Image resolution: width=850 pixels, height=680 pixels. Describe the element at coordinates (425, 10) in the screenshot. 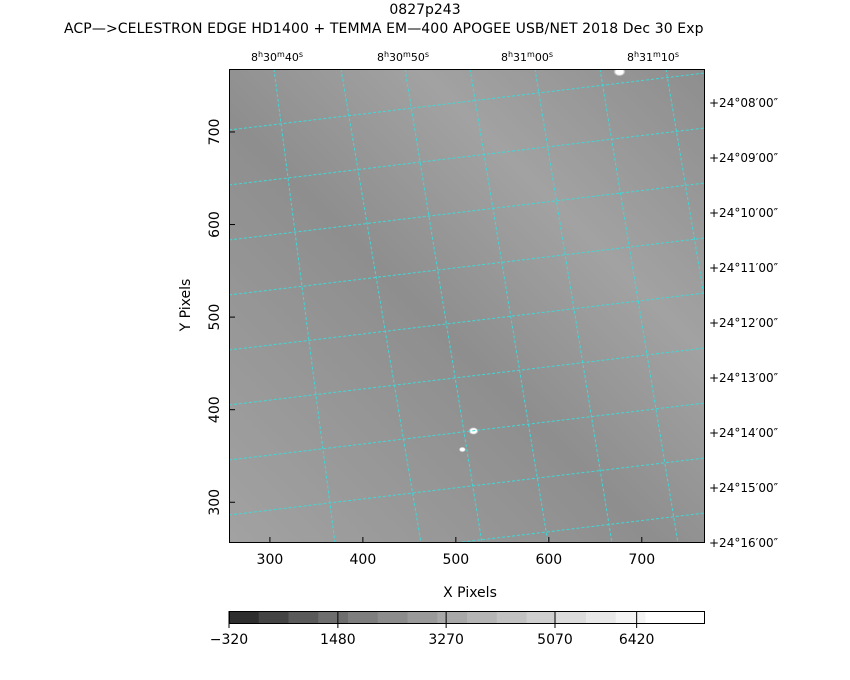

I see `object-title: 0827p243` at that location.